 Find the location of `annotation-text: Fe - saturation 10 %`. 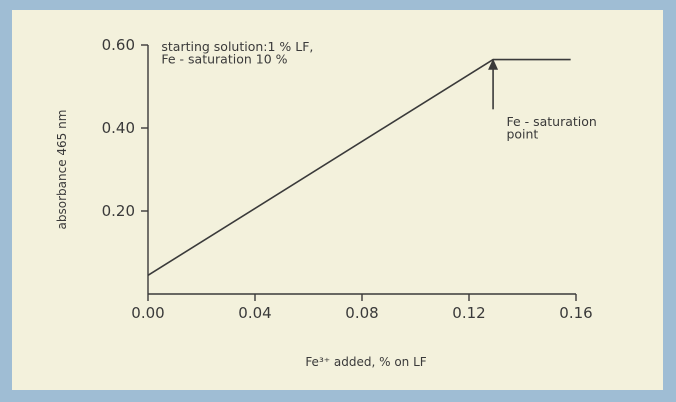

annotation-text: Fe - saturation 10 % is located at coordinates (224, 59).